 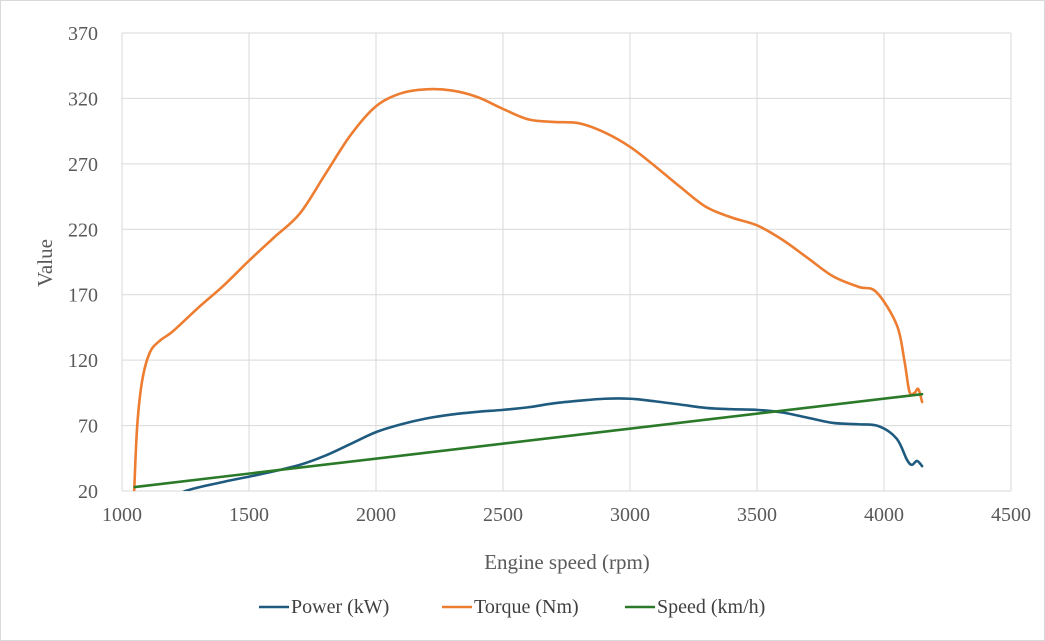 What do you see at coordinates (552, 444) in the screenshot?
I see `power-series-line` at bounding box center [552, 444].